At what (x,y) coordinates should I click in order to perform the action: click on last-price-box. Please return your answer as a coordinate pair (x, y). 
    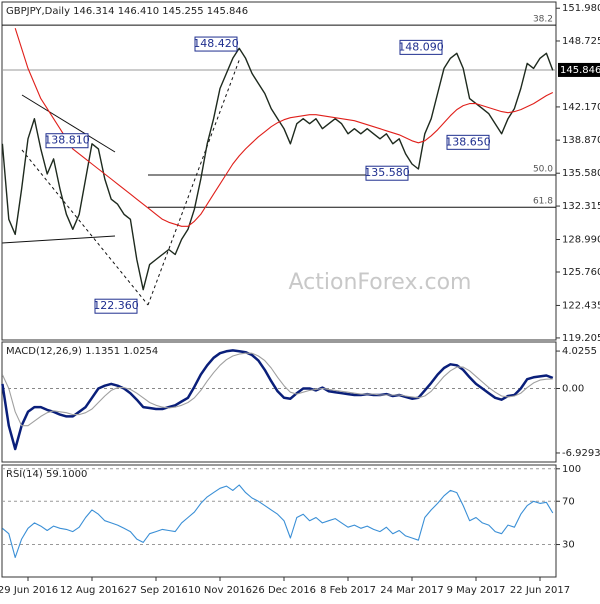
    Looking at the image, I should click on (579, 69).